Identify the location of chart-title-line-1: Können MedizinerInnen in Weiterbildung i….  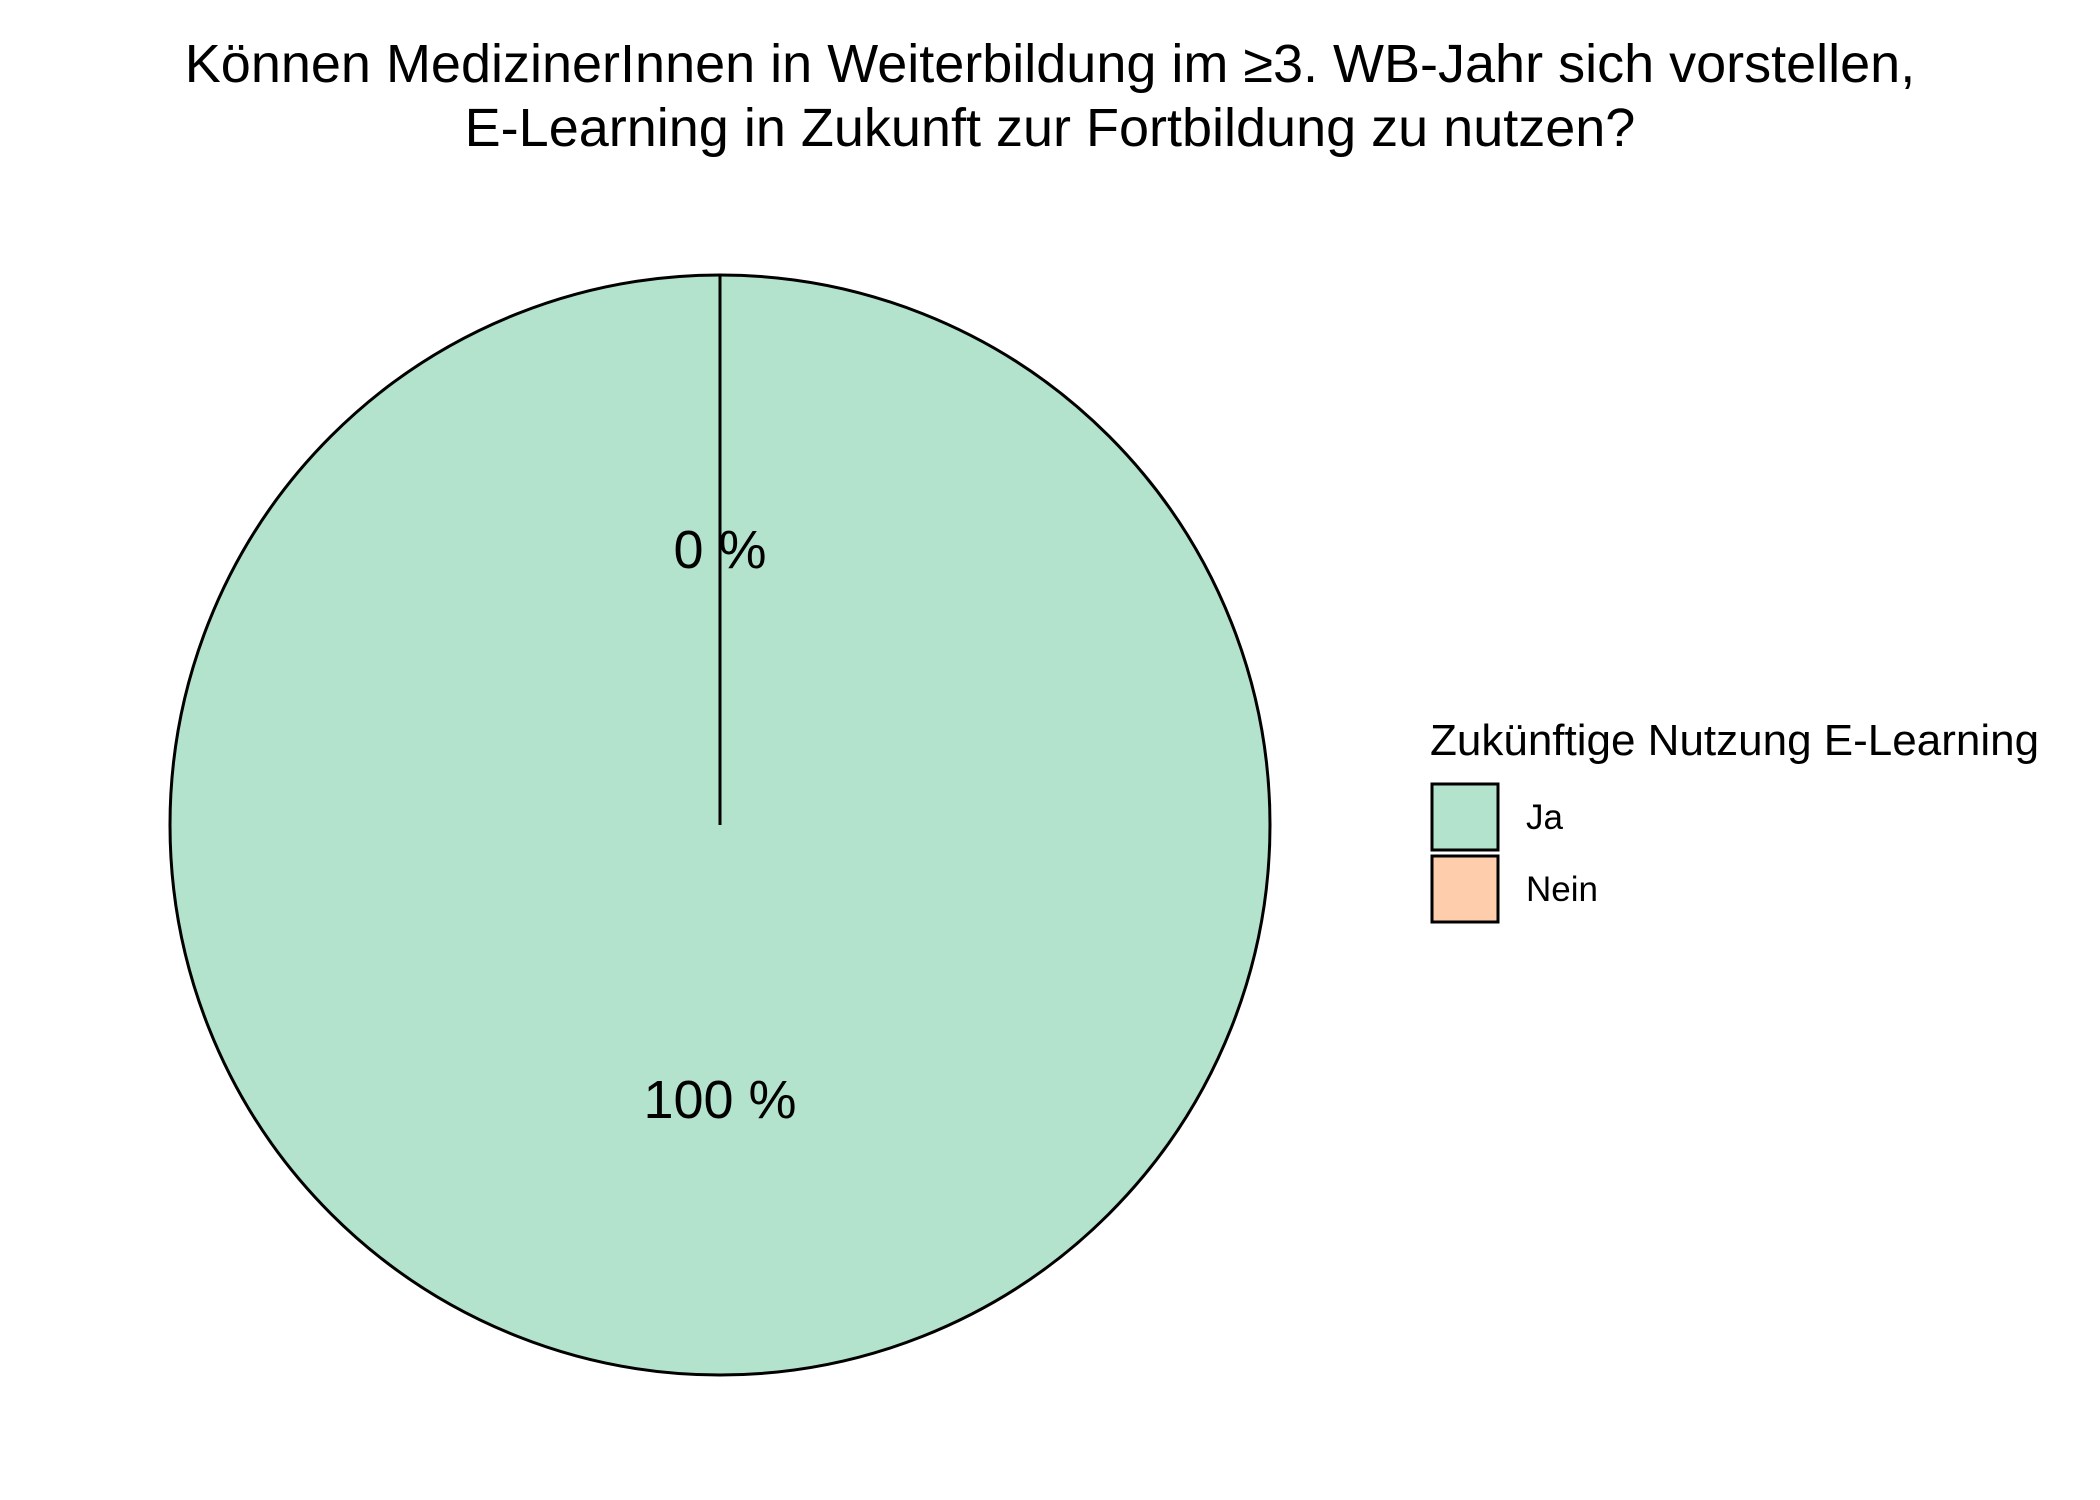
(1050, 64).